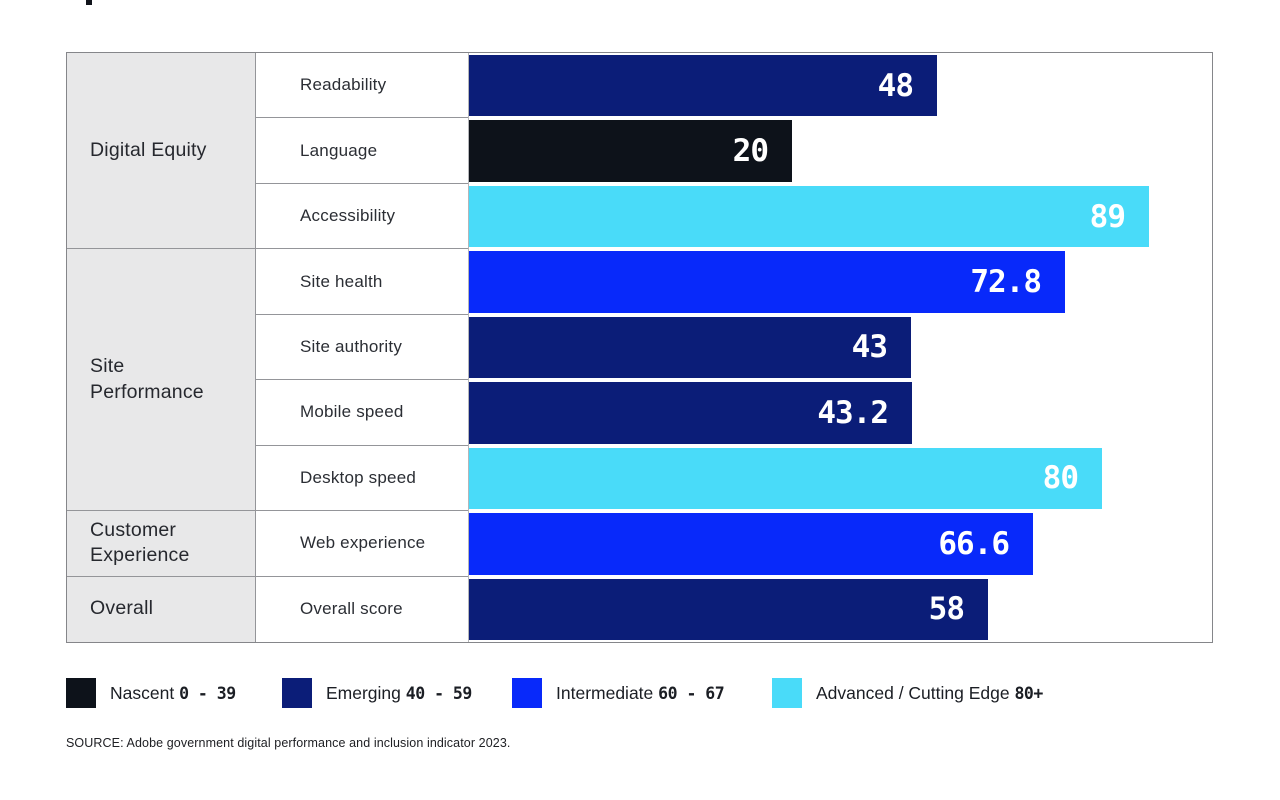 The width and height of the screenshot is (1280, 800). Describe the element at coordinates (1107, 216) in the screenshot. I see `bar-value-label: 89` at that location.